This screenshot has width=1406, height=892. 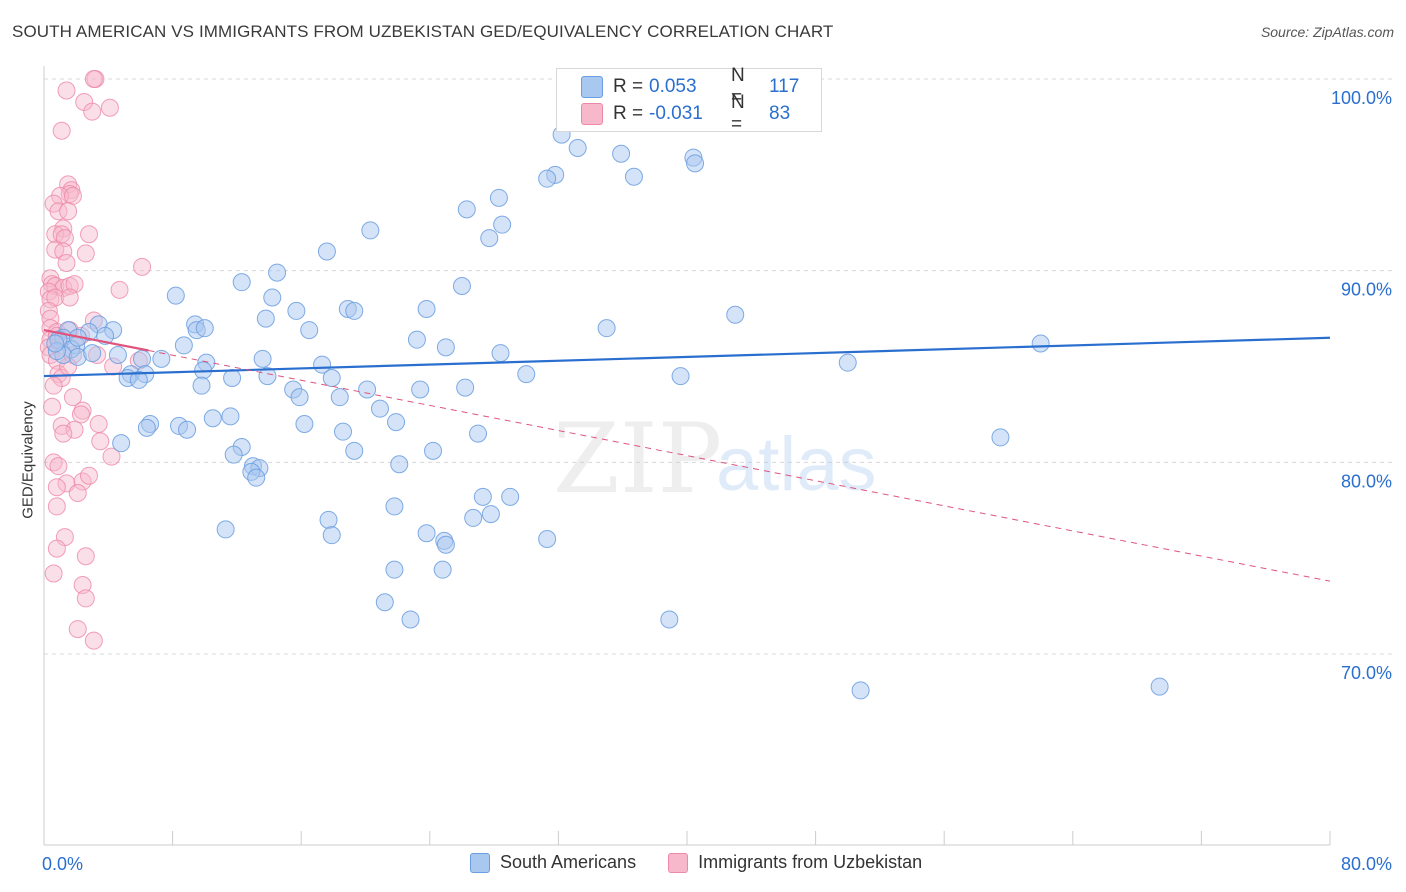 I want to click on legend-item-uzbekistan: Immigrants from Uzbekistan, so click(x=795, y=862).